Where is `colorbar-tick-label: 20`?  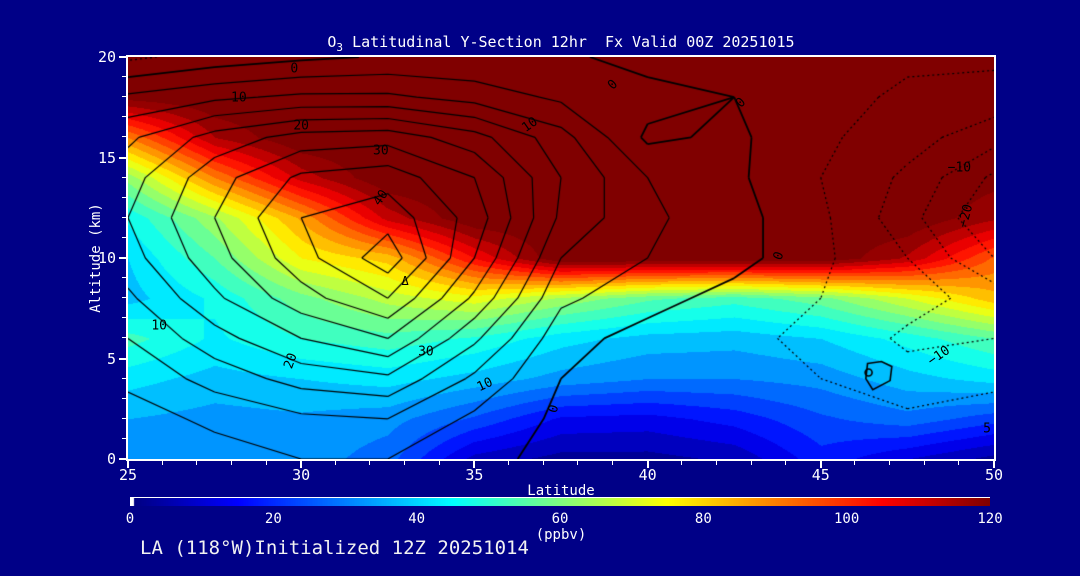
colorbar-tick-label: 20 is located at coordinates (273, 519).